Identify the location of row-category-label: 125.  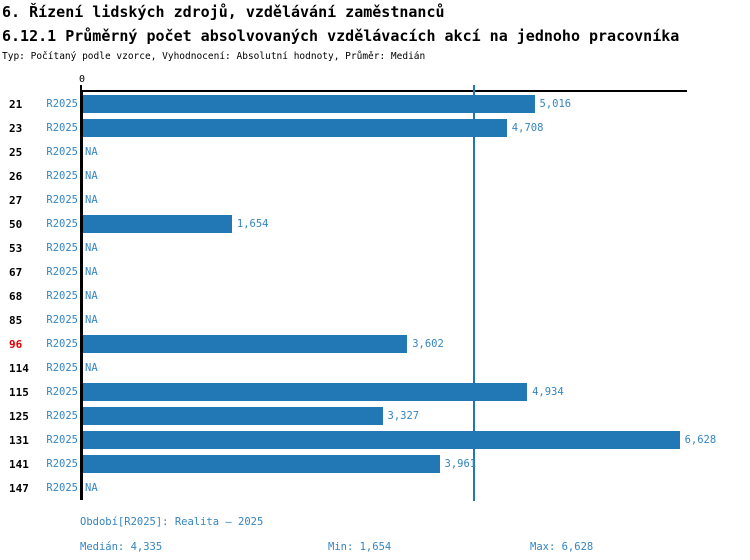
(19, 416).